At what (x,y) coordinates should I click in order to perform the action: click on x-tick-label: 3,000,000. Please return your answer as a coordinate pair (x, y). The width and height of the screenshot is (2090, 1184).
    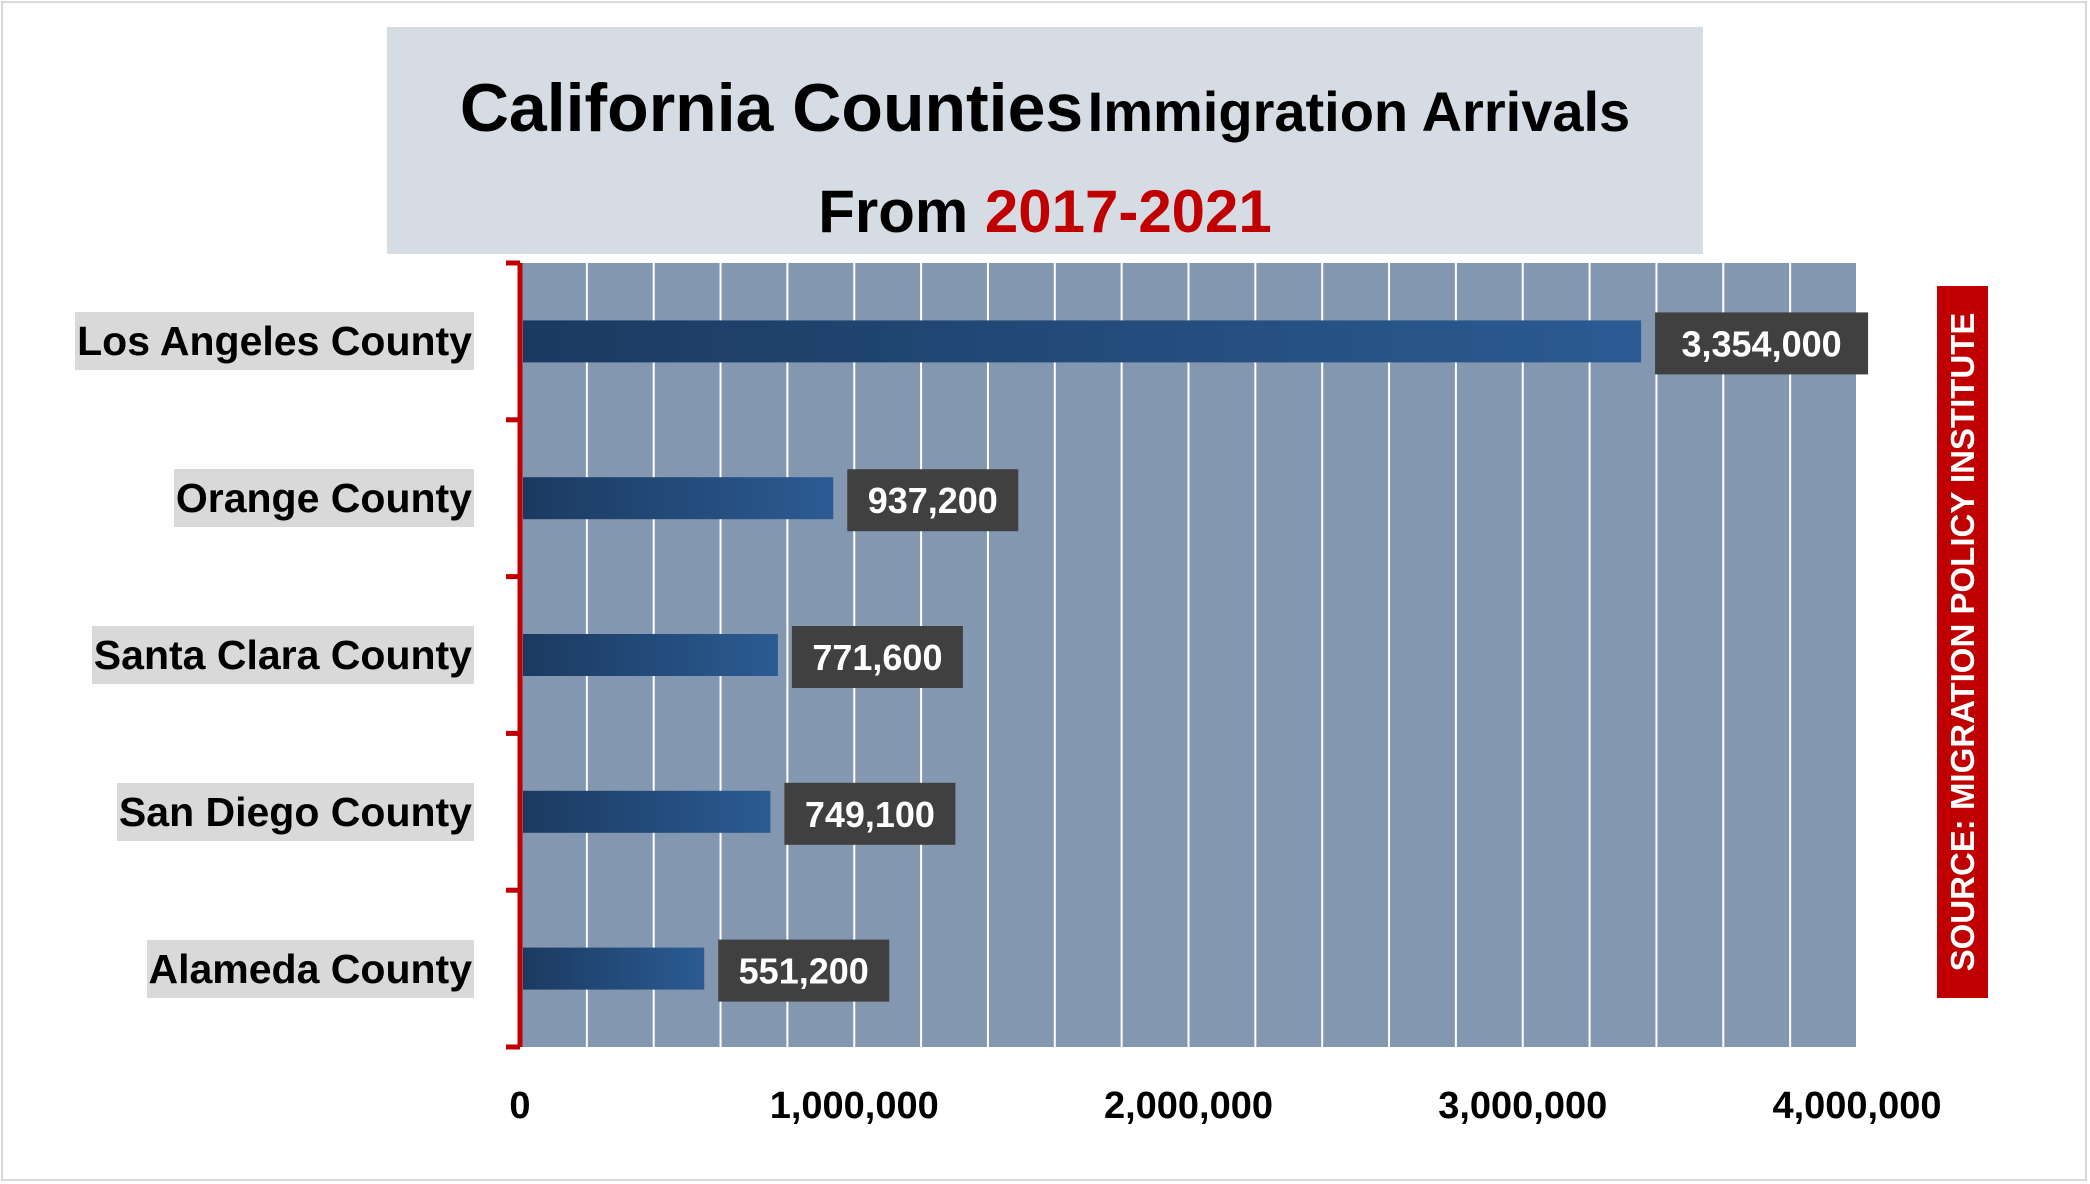
    Looking at the image, I should click on (1523, 1106).